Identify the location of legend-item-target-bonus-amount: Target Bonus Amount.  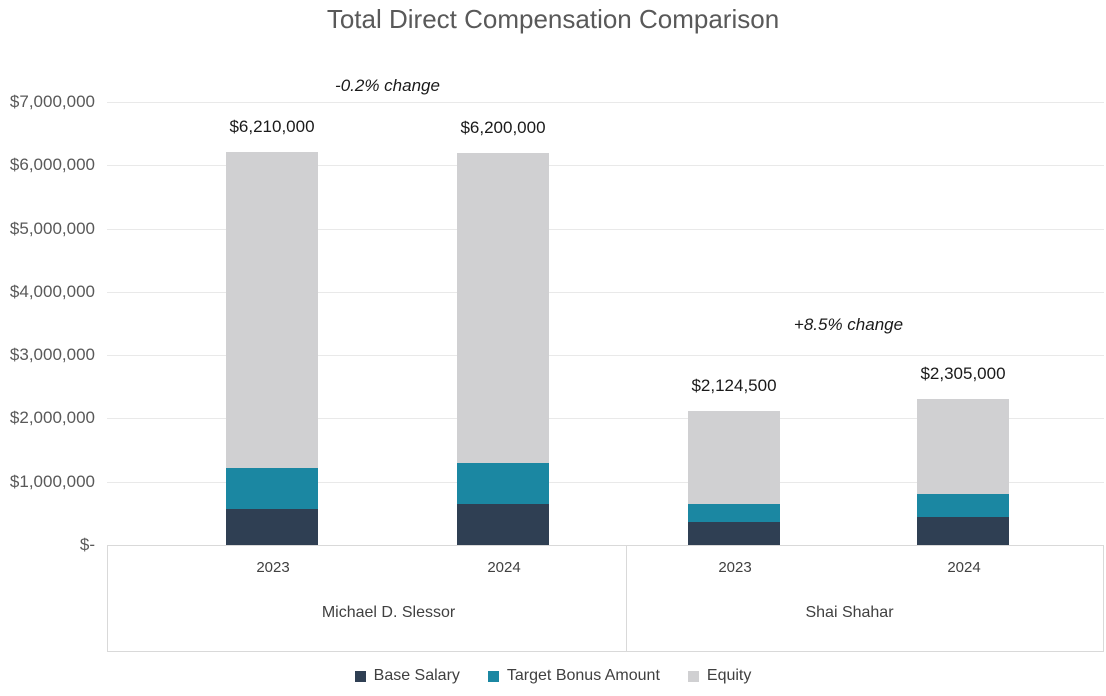
(573, 676).